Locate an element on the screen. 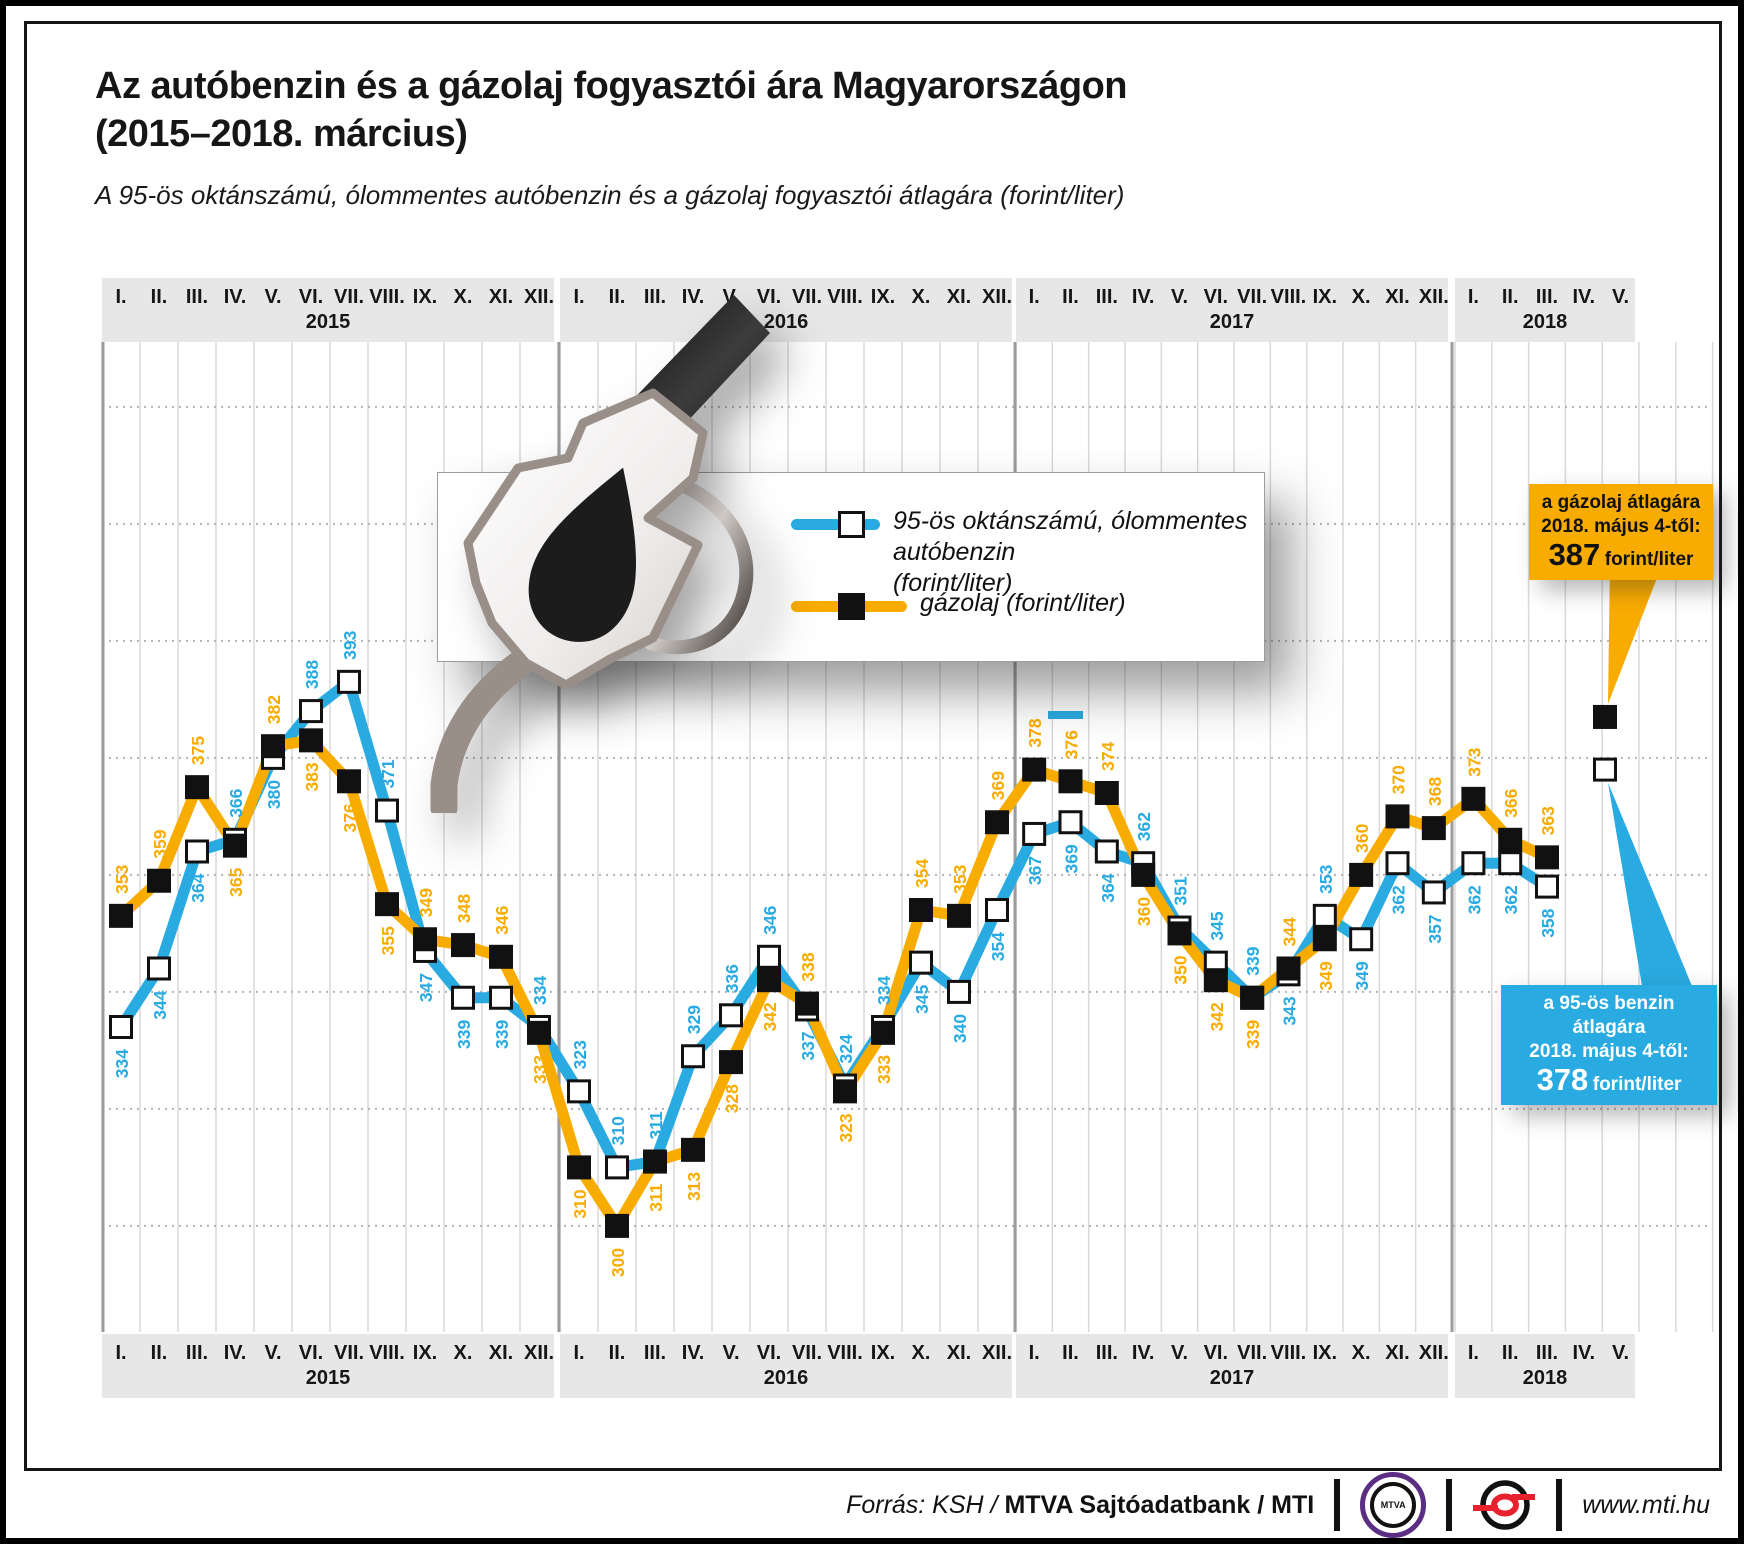  mtva-logo-text: MTVA is located at coordinates (1393, 1505).